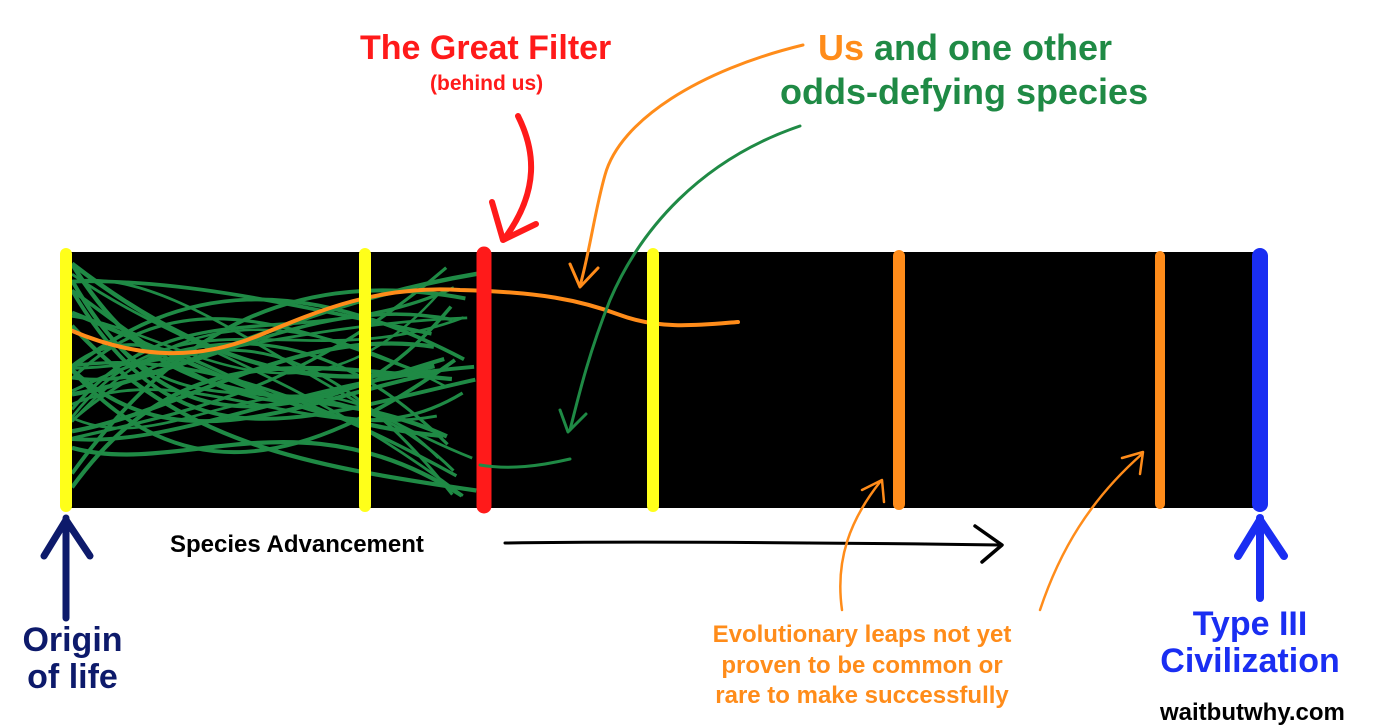 This screenshot has height=726, width=1380. I want to click on leaps-label-line3: rare to make successfully, so click(862, 696).